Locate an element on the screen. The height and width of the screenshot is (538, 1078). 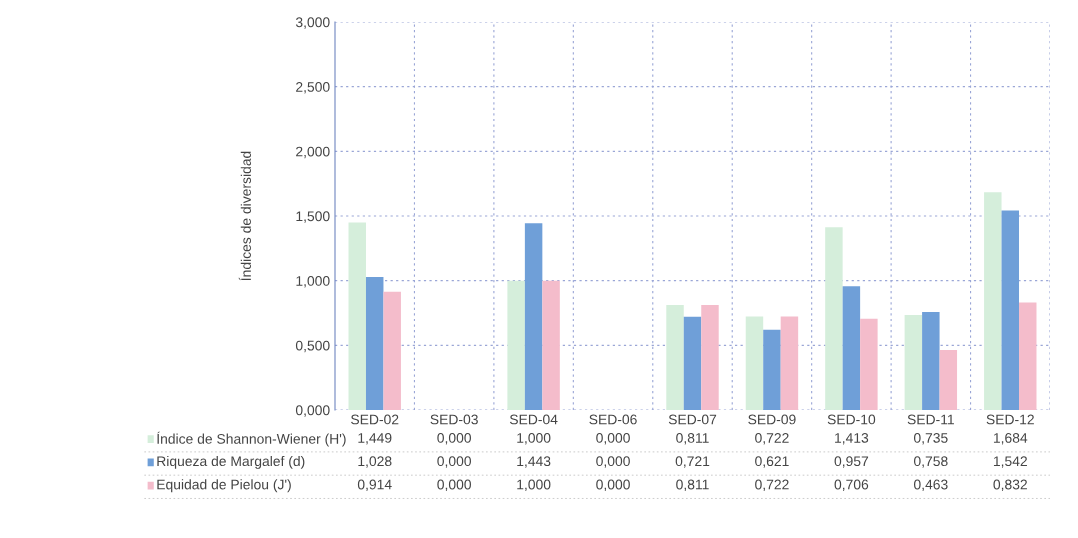
data-label: 1,443 is located at coordinates (534, 462).